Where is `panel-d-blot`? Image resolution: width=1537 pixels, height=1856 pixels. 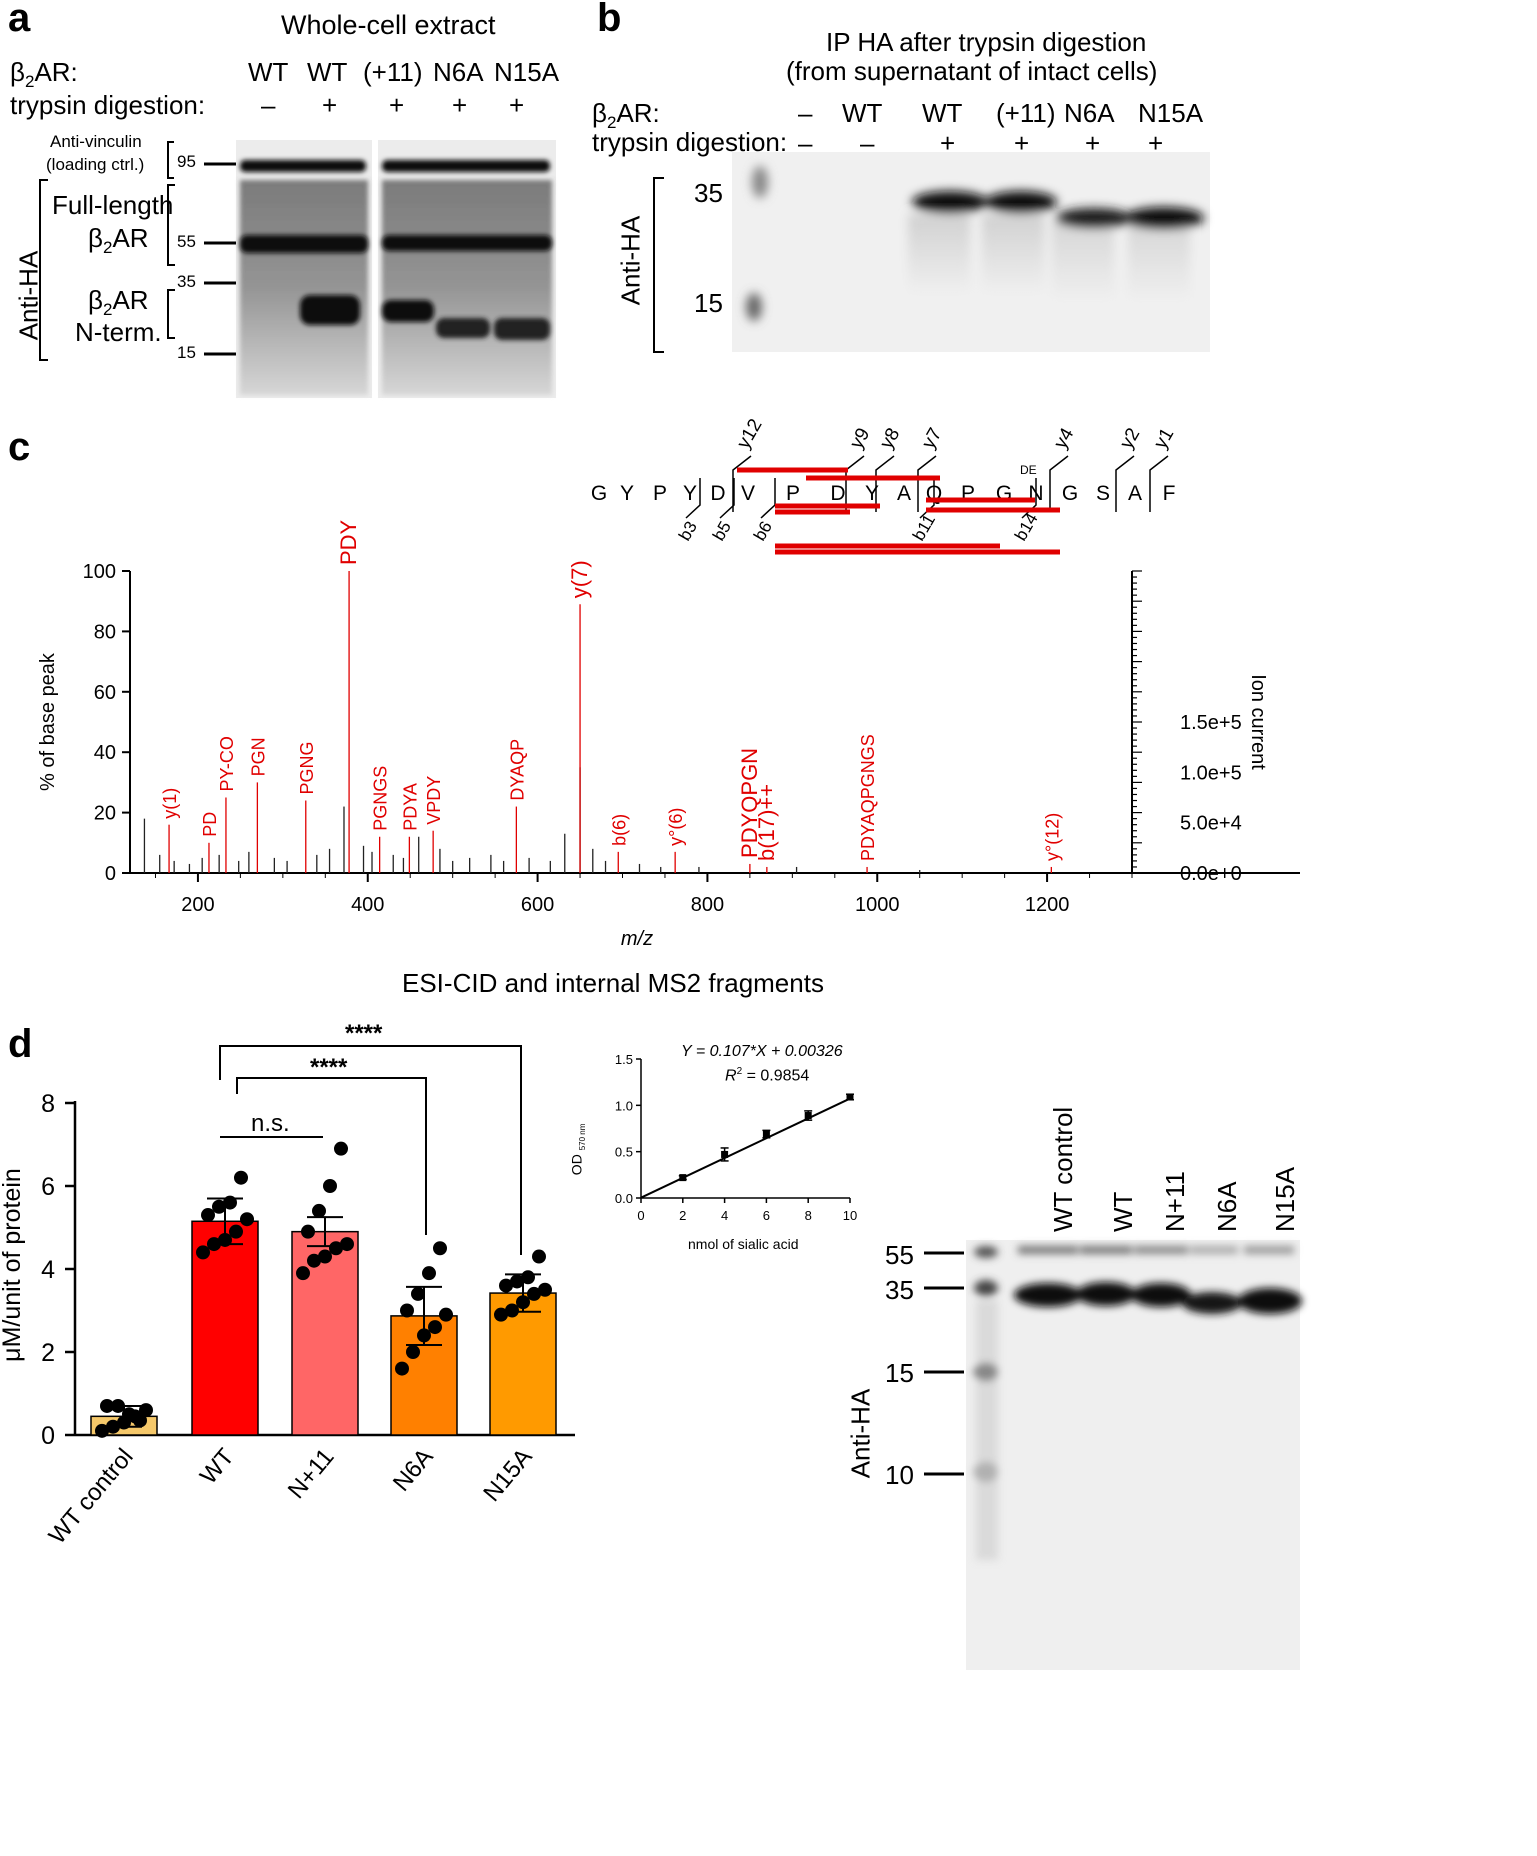 panel-d-blot is located at coordinates (1134, 1455).